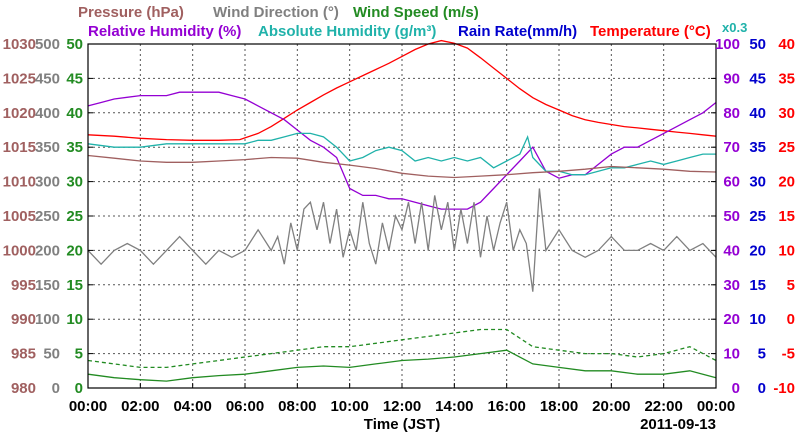 The image size is (800, 434). I want to click on y-tick-label-relative-humidity: 0, so click(736, 388).